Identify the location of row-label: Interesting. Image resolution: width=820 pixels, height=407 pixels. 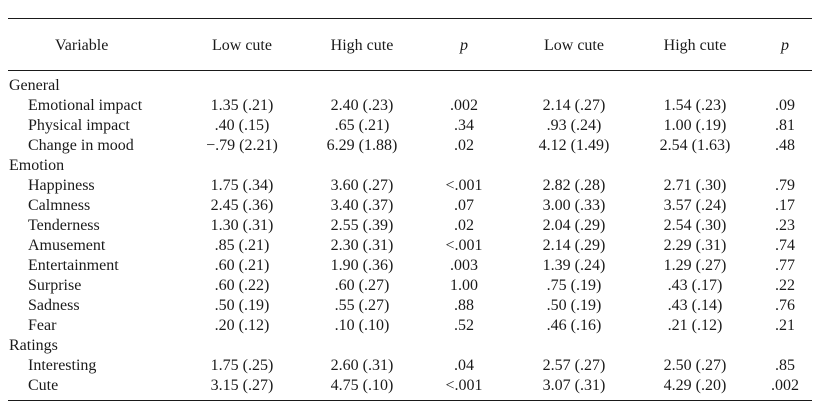
(62, 365).